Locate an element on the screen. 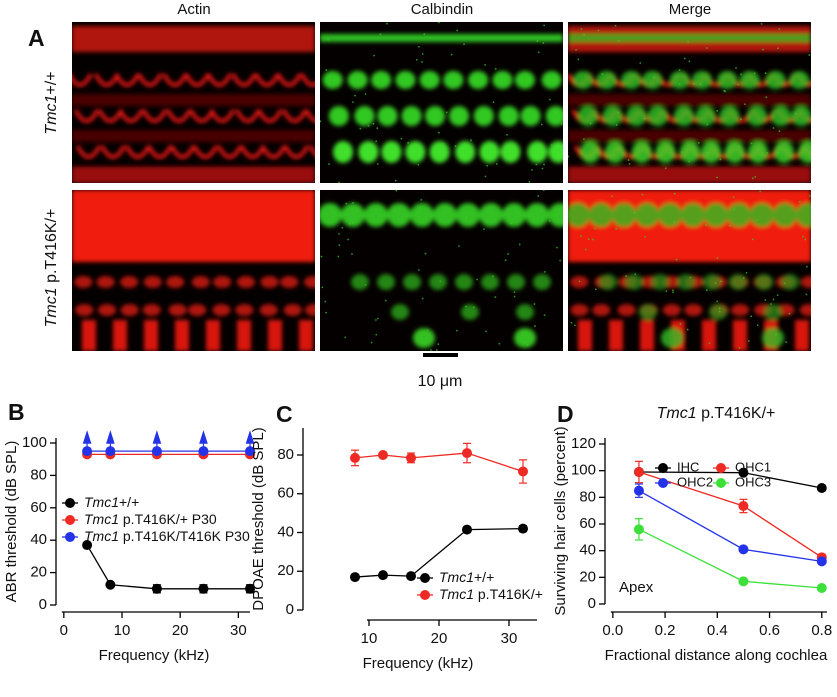  y-tick-label: 60 is located at coordinates (38, 507).